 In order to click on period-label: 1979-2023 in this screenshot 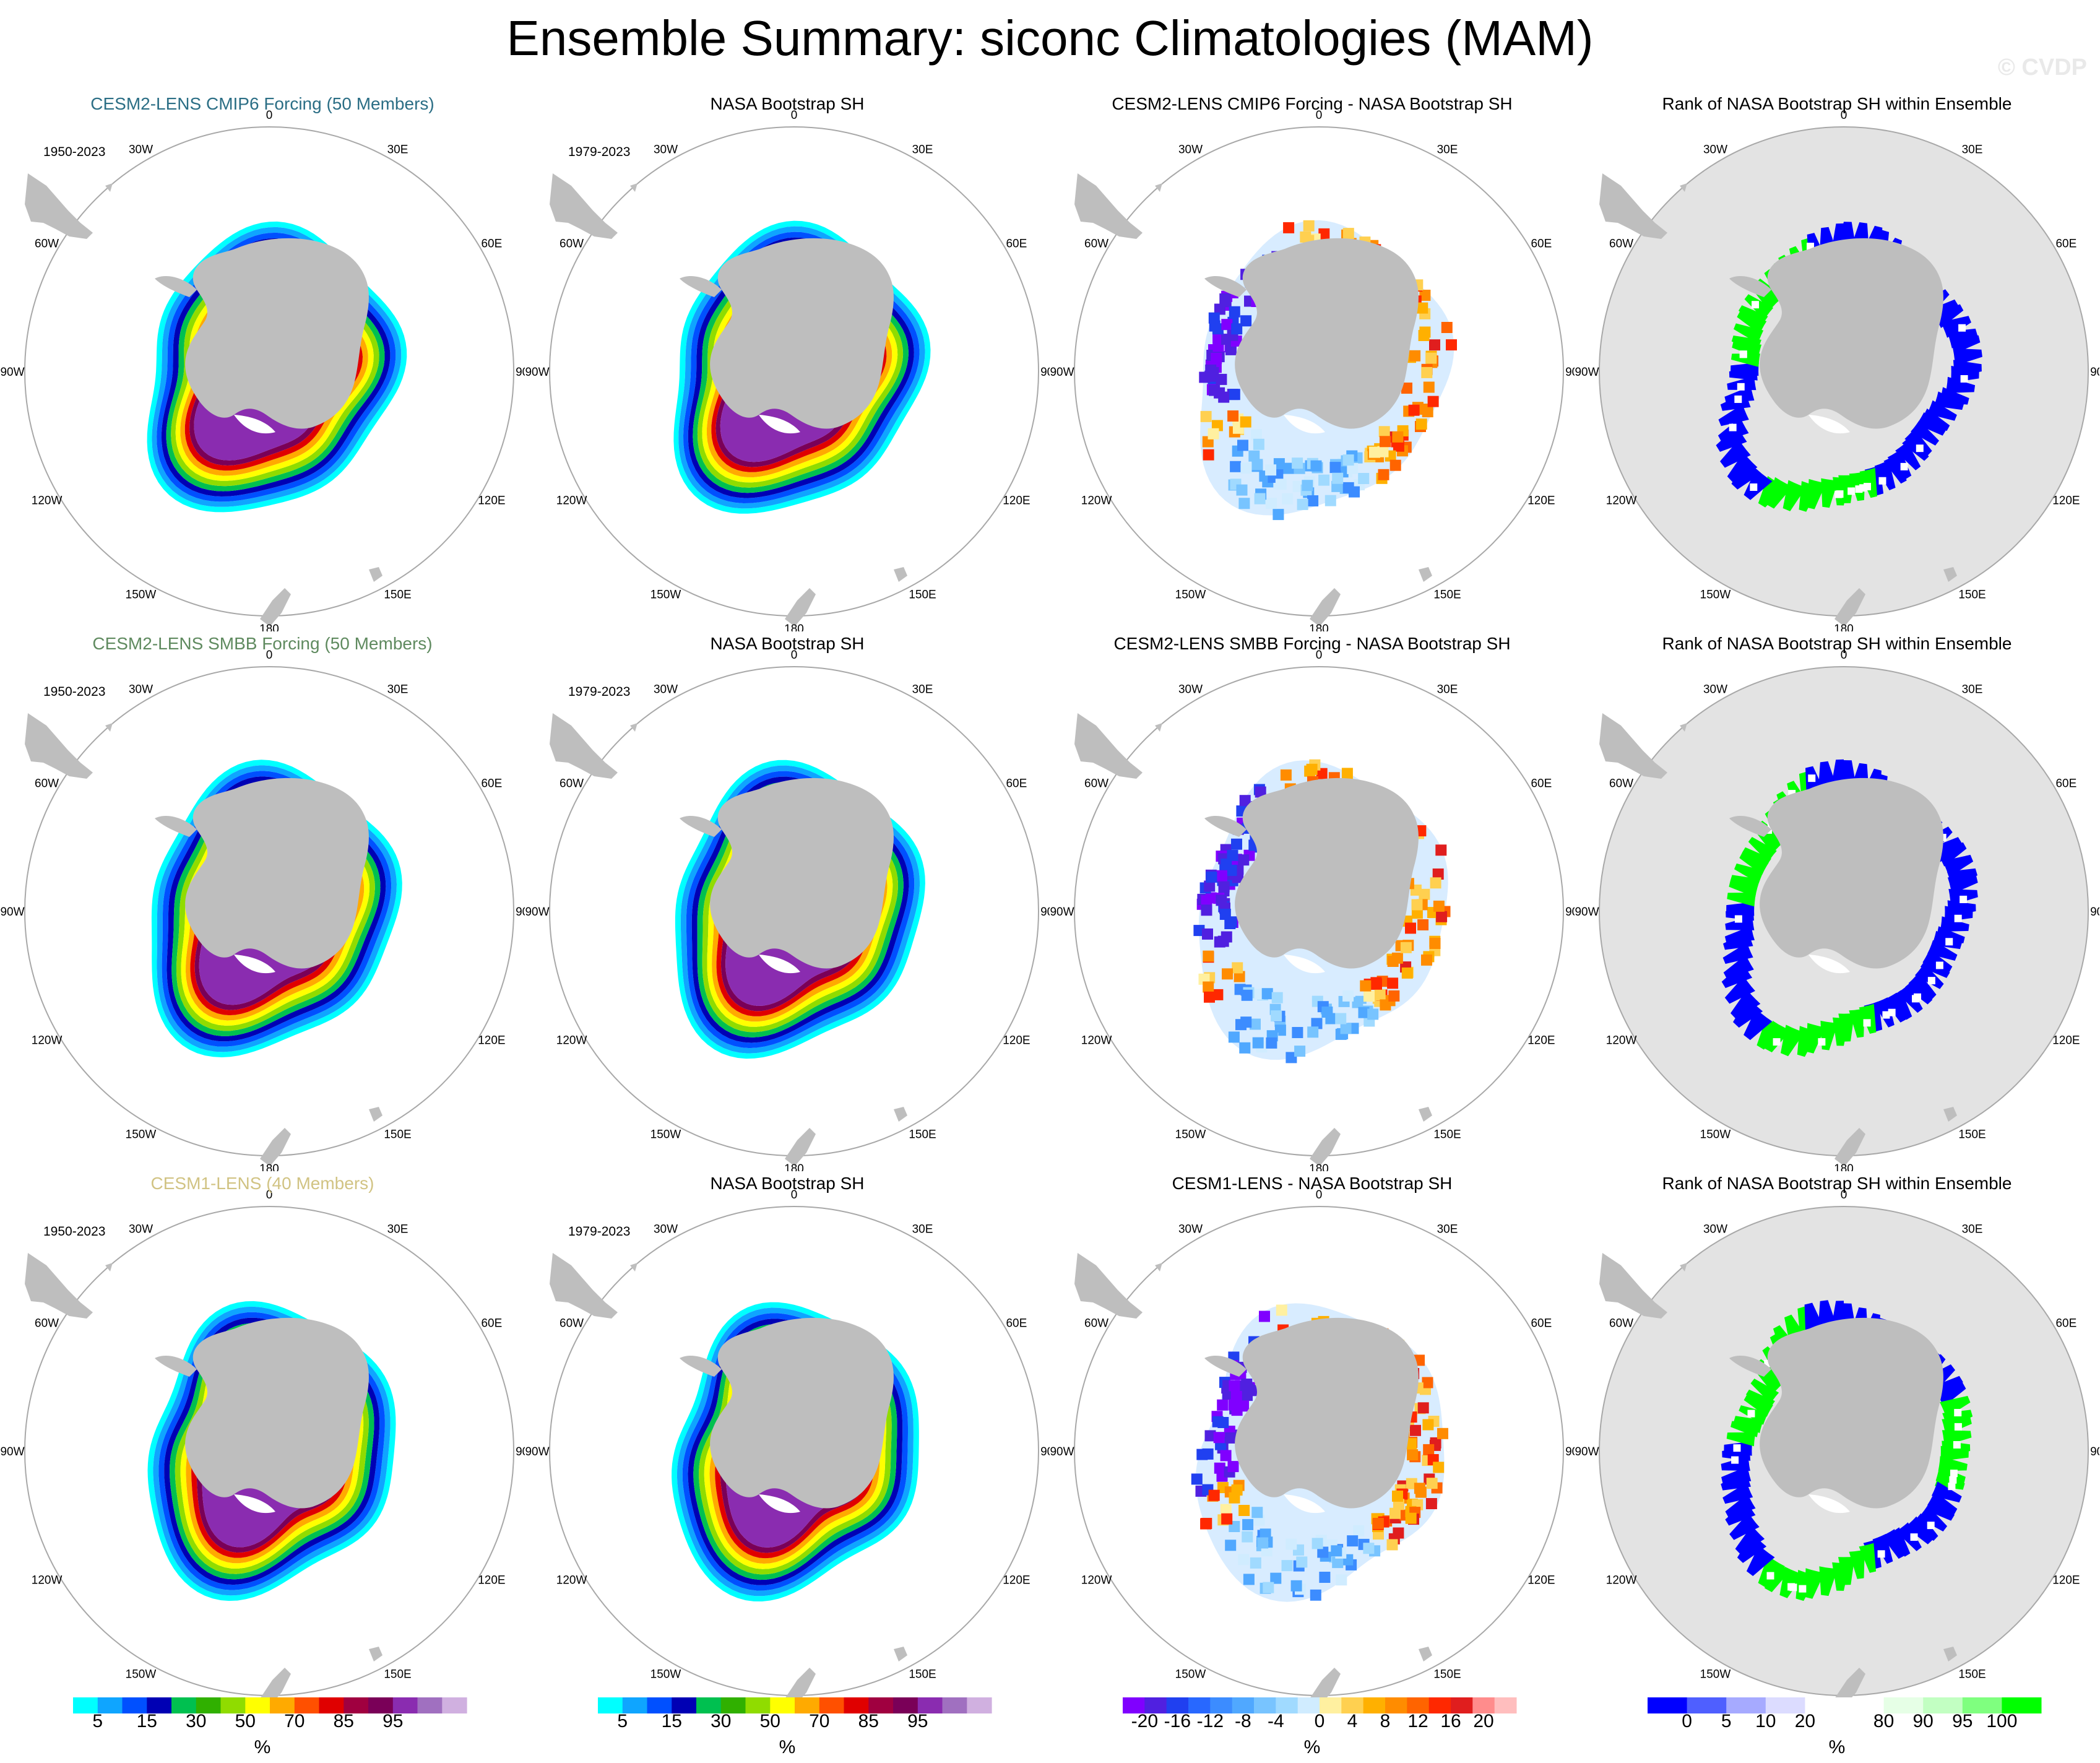, I will do `click(599, 1231)`.